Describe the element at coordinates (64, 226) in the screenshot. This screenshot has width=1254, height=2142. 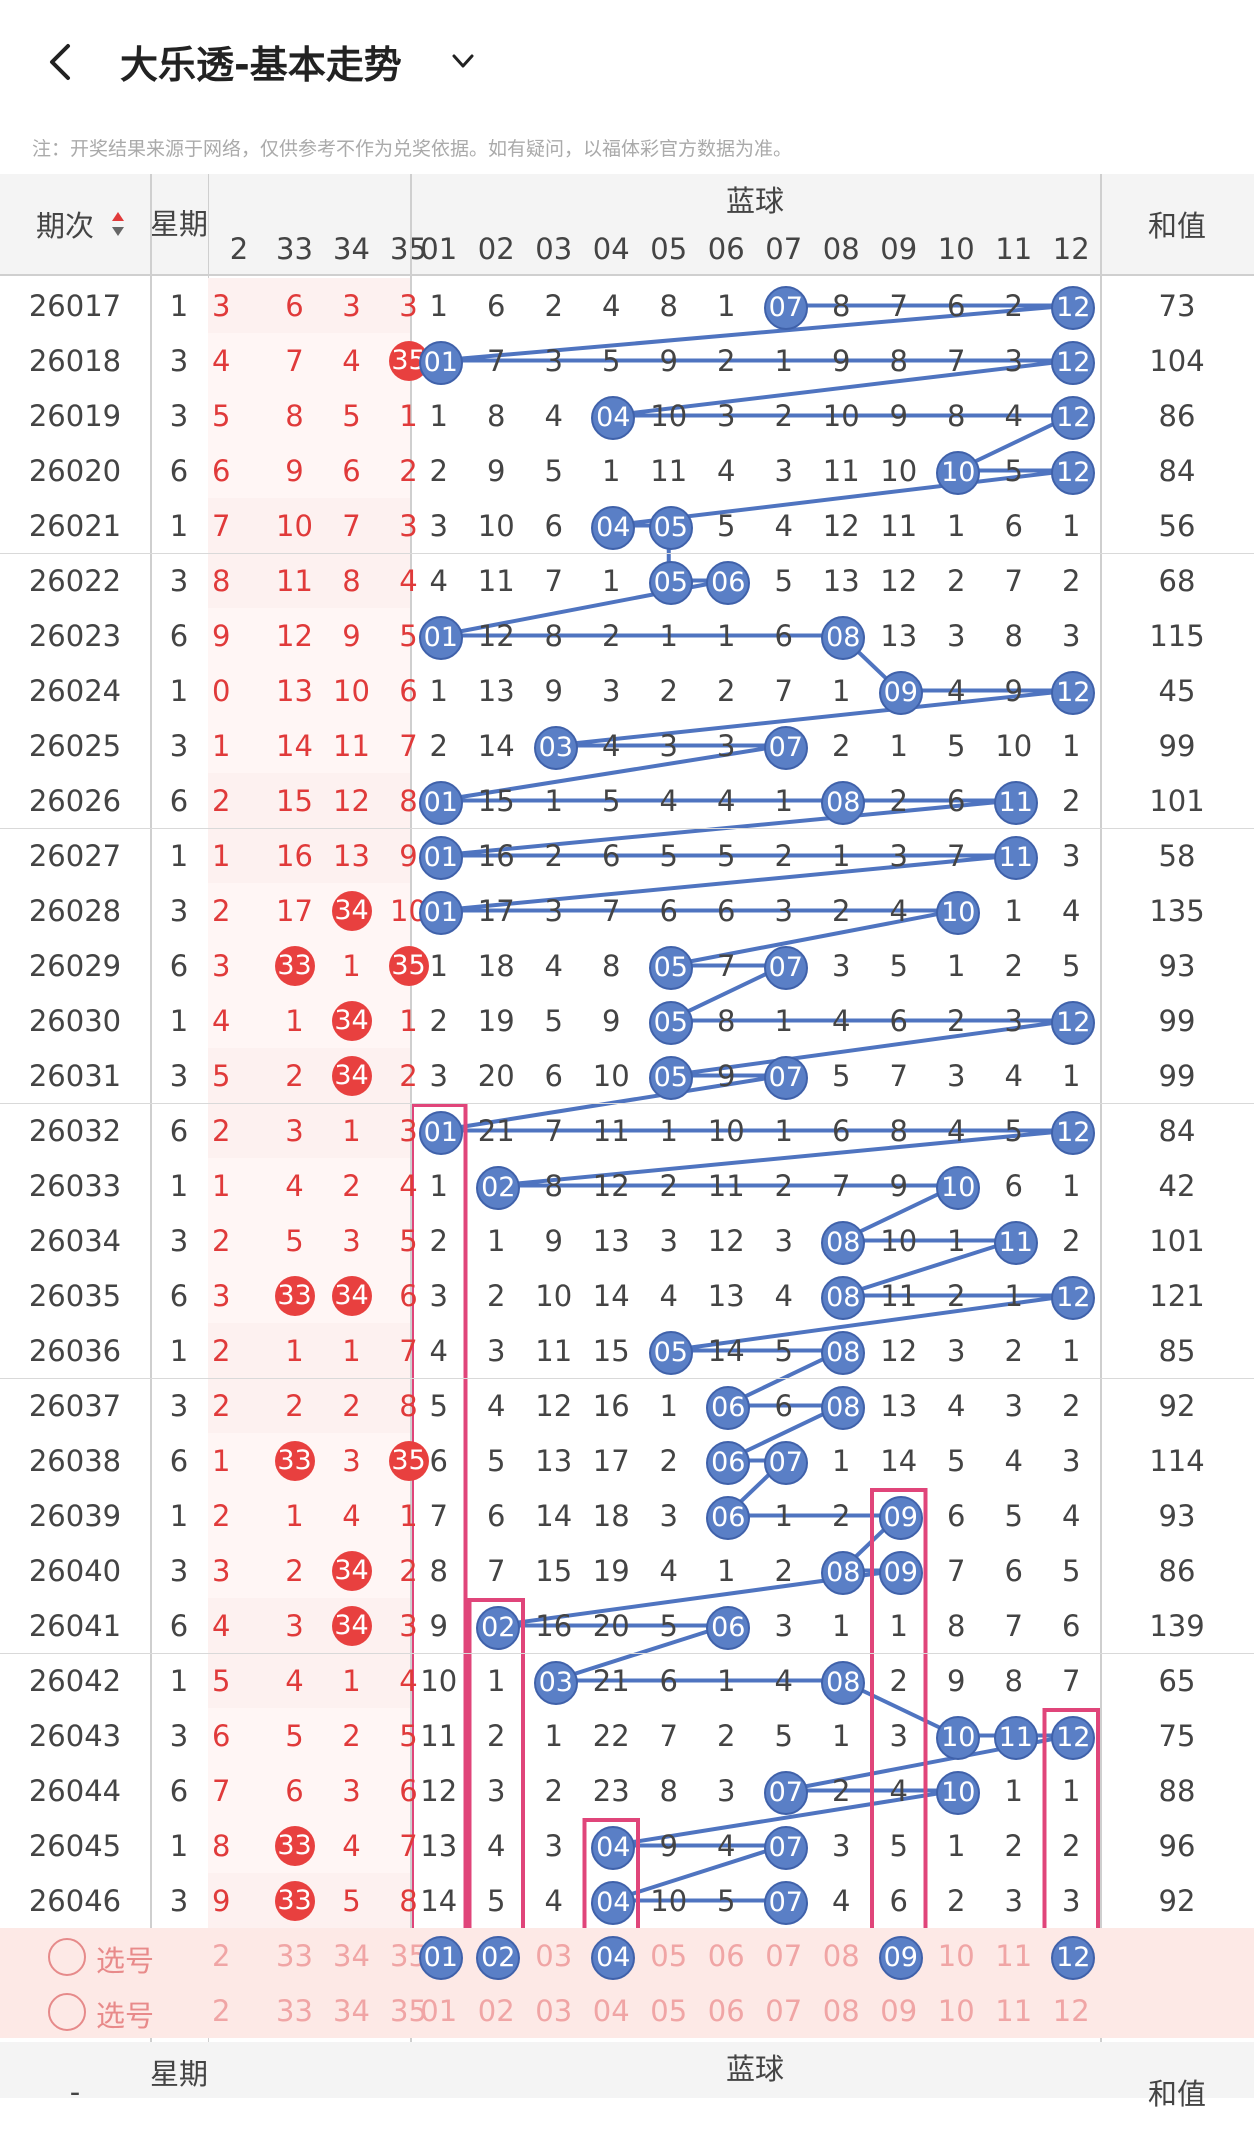
I see `period-header: 期次` at that location.